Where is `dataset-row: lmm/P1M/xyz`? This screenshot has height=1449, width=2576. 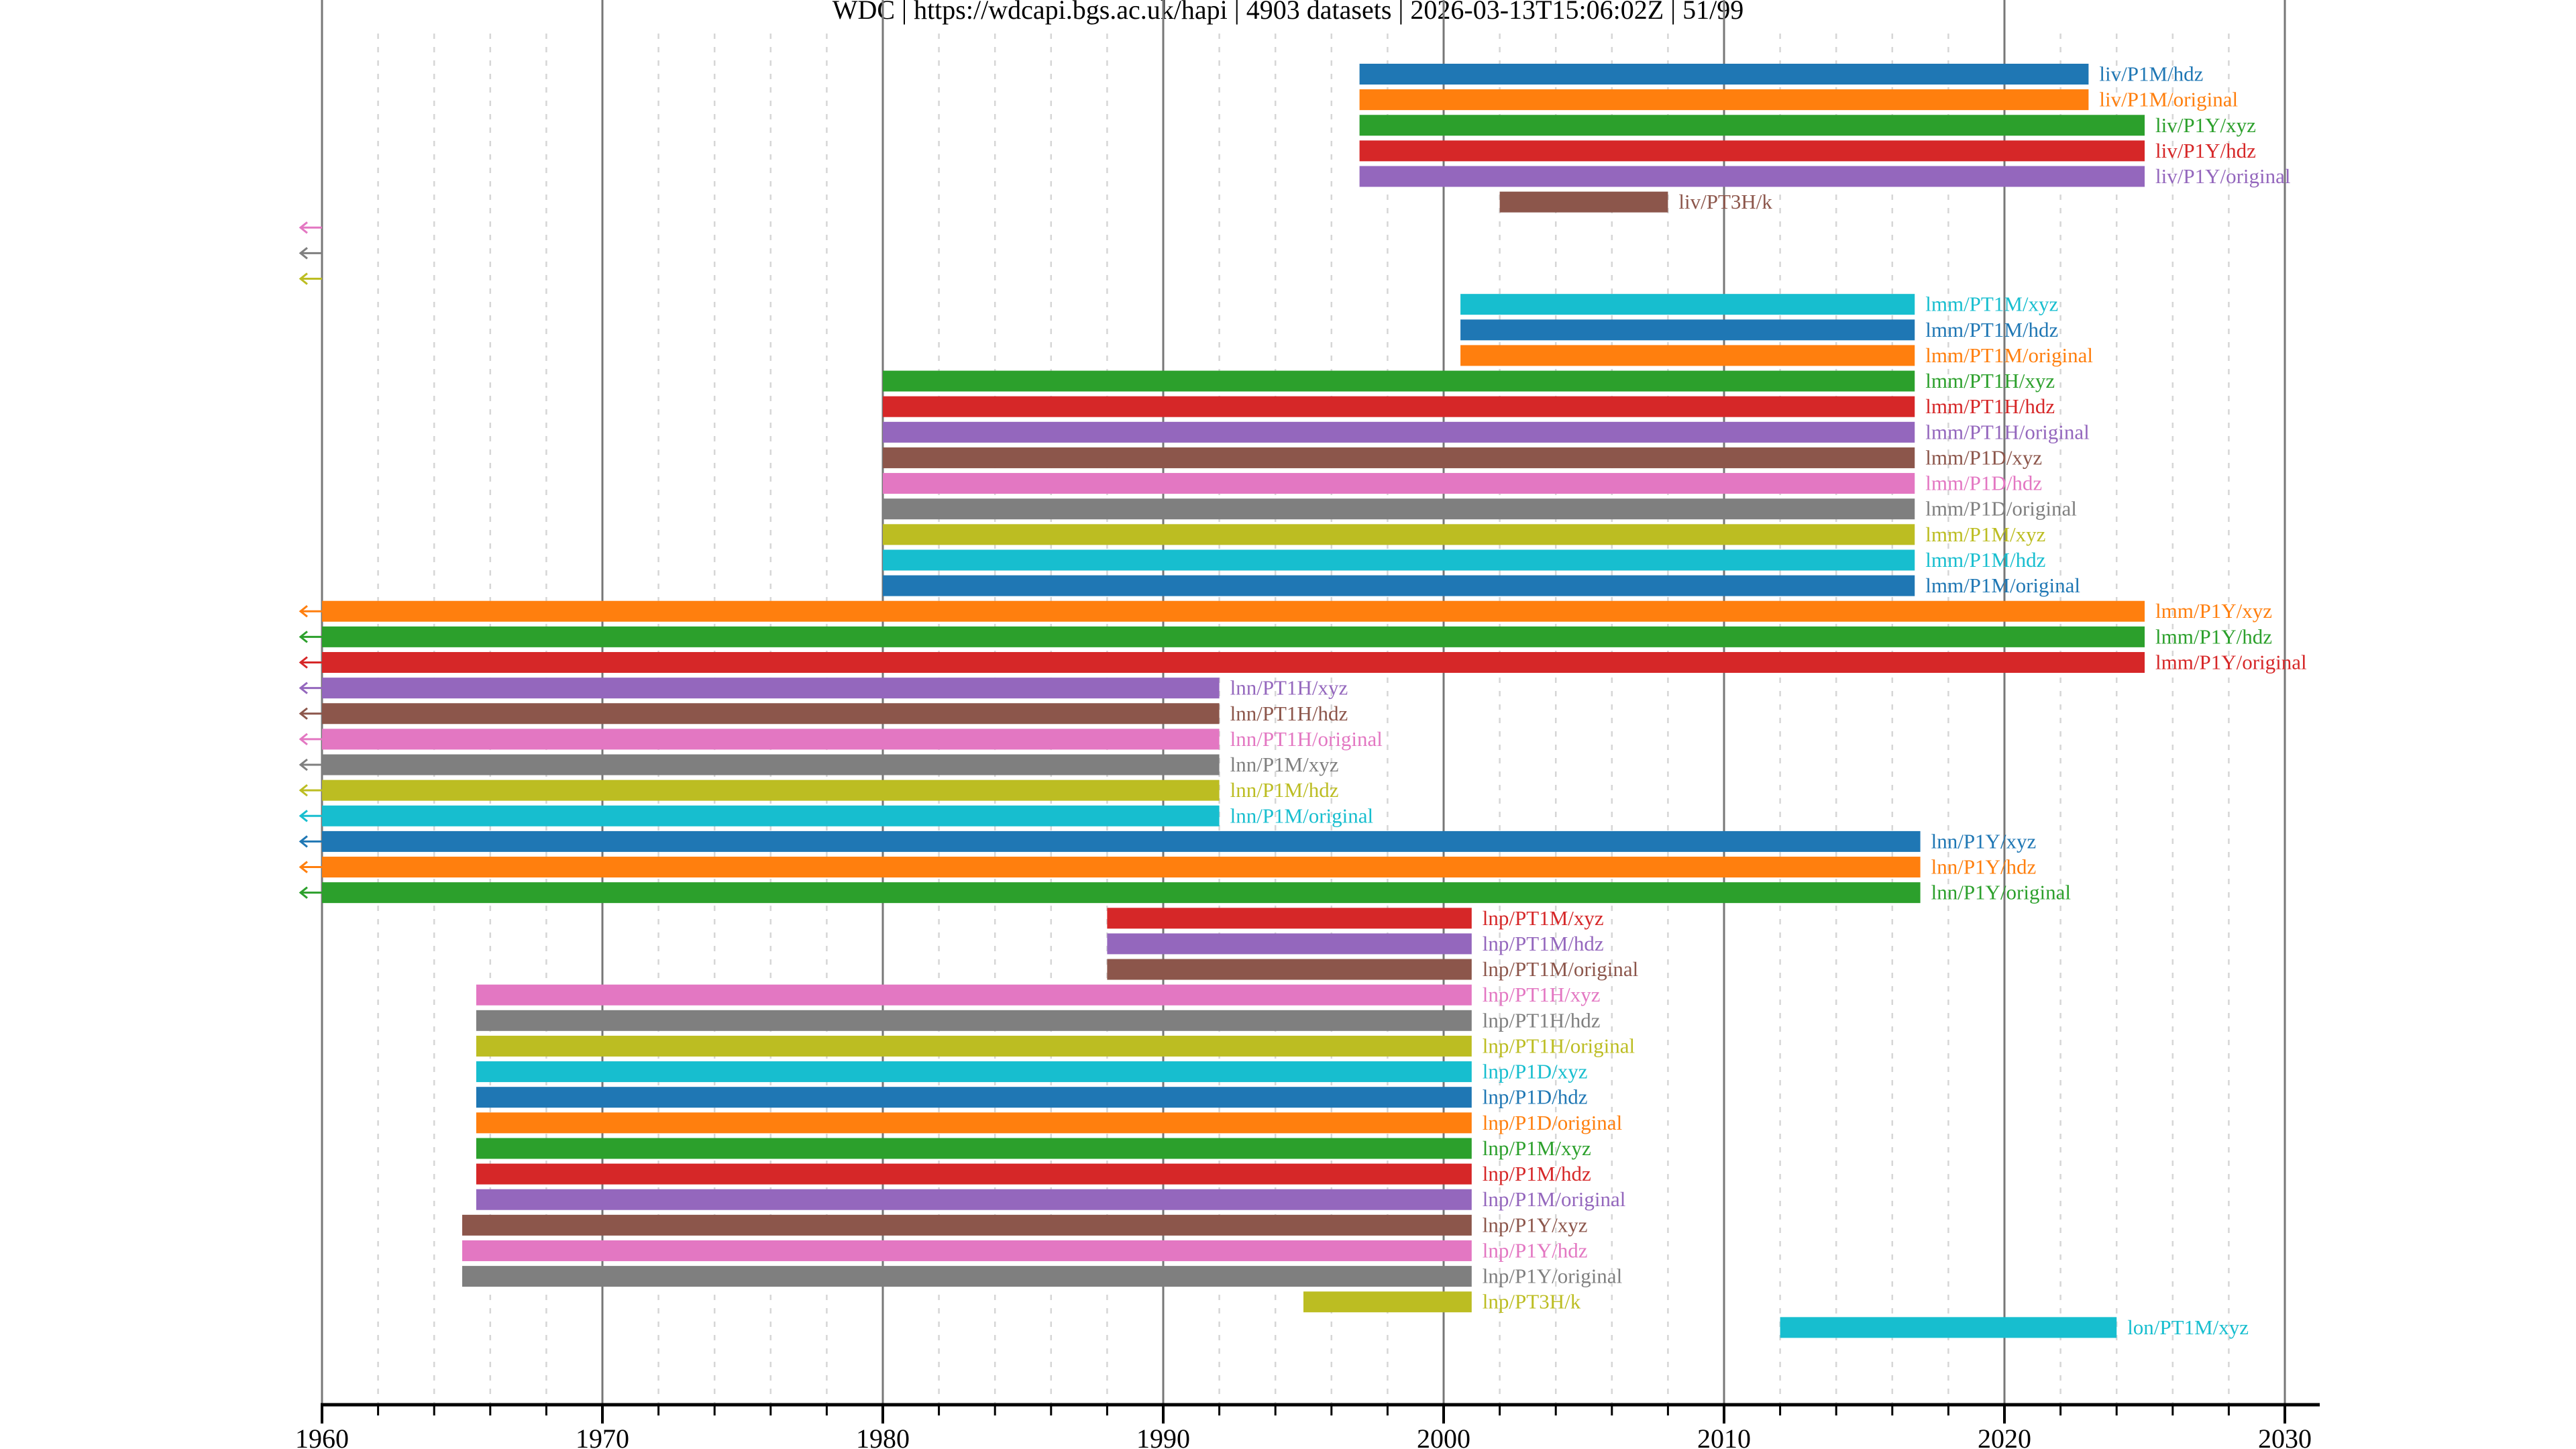 dataset-row: lmm/P1M/xyz is located at coordinates (1464, 534).